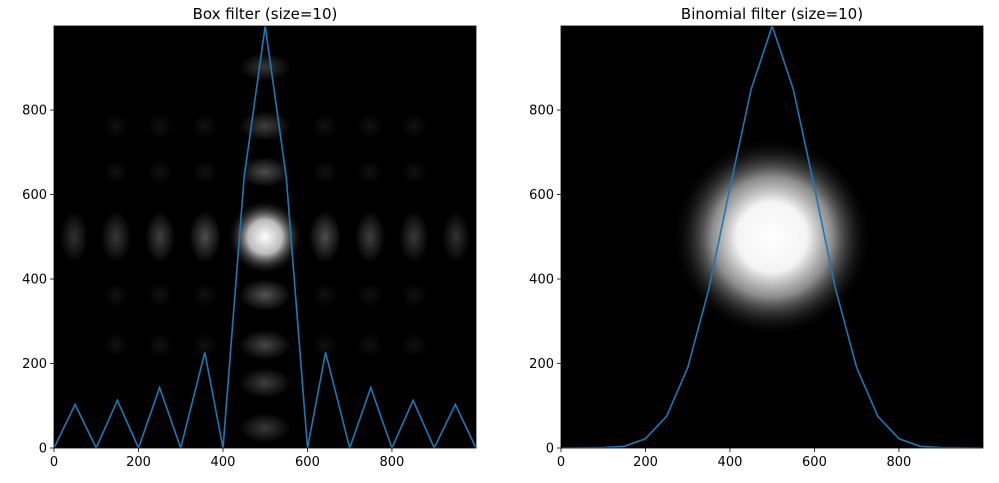 Image resolution: width=999 pixels, height=483 pixels. Describe the element at coordinates (265, 14) in the screenshot. I see `chart-title: Box filter (size=10)` at that location.